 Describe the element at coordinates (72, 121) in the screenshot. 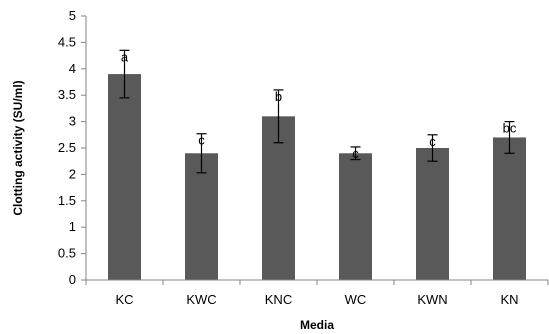

I see `y-tick-label: 3` at that location.